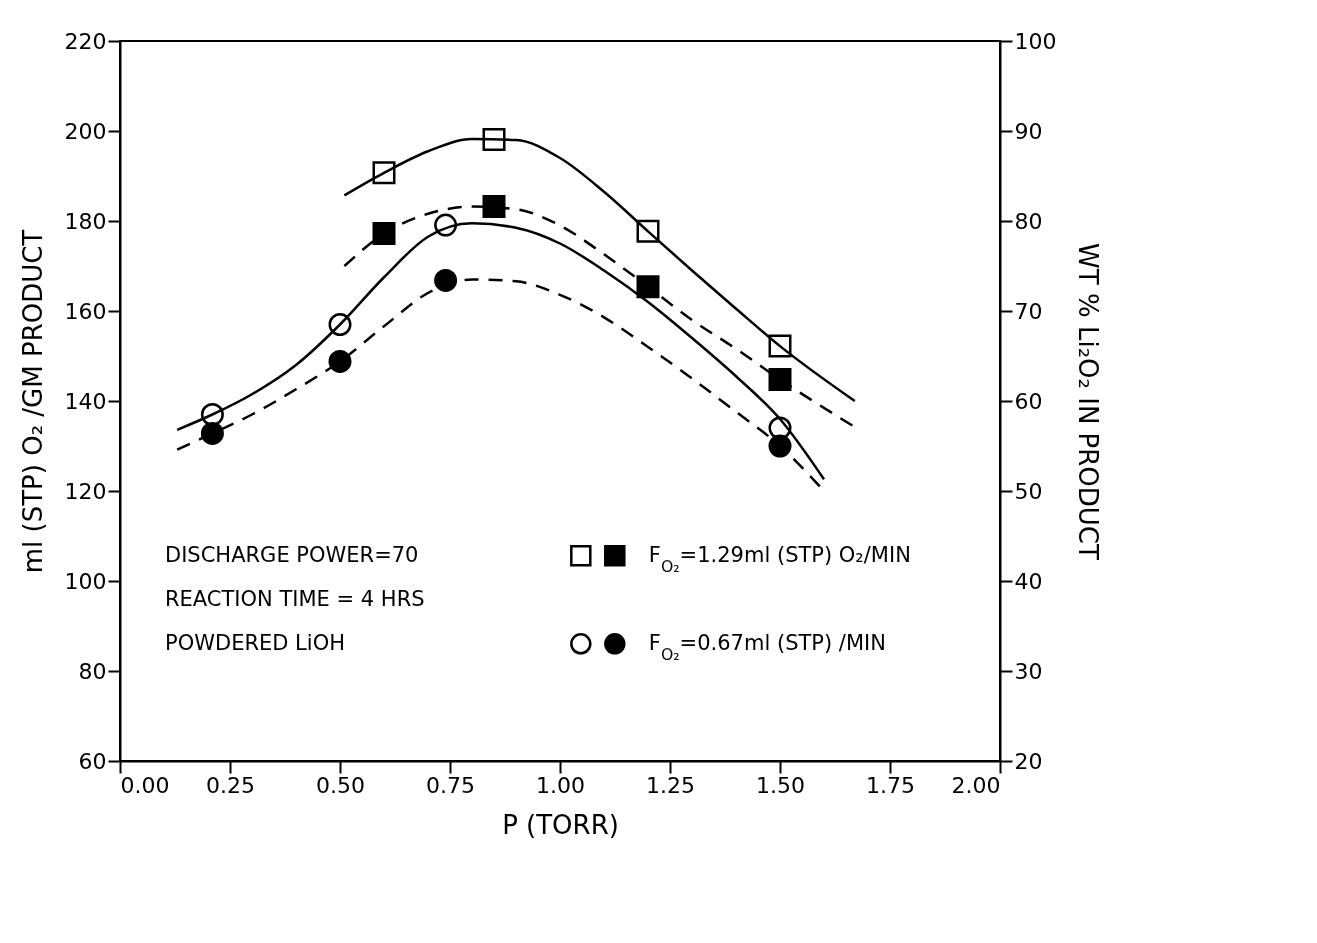 This screenshot has width=1317, height=943. Describe the element at coordinates (670, 785) in the screenshot. I see `x-tick-label: 1.25` at that location.